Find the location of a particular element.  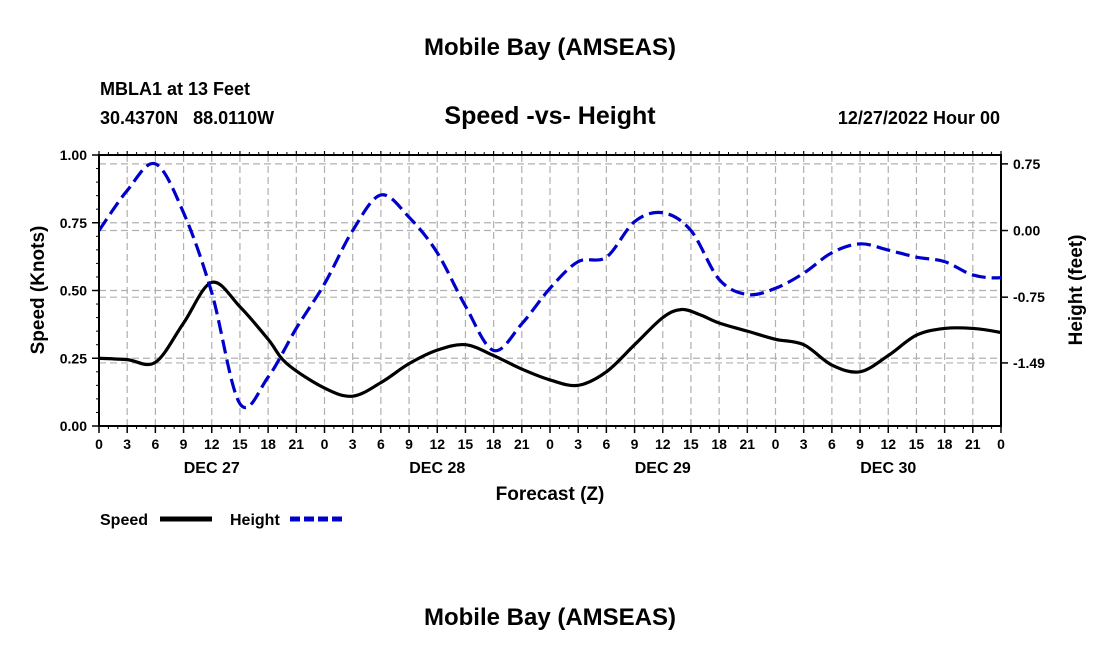

y-tick-label: 0.00 is located at coordinates (73, 426).